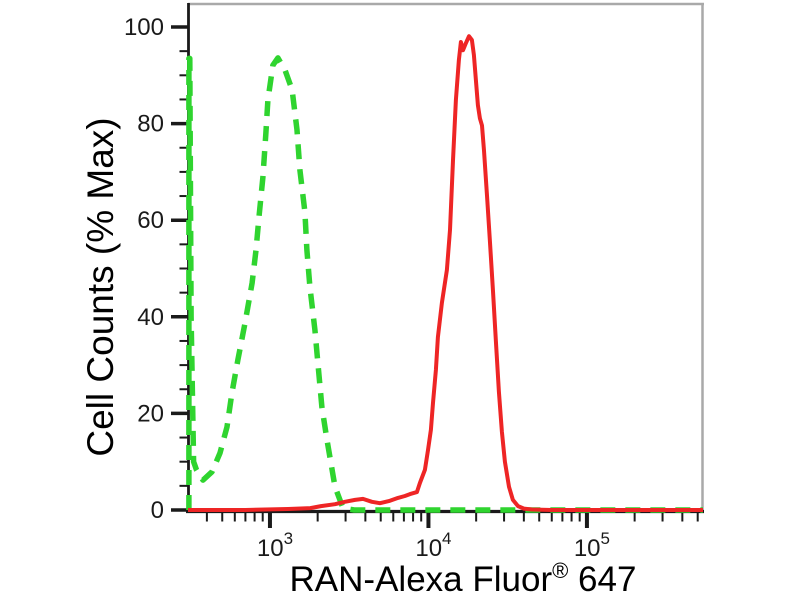  What do you see at coordinates (602, 579) in the screenshot?
I see `x-axis-title-suffix: 647` at bounding box center [602, 579].